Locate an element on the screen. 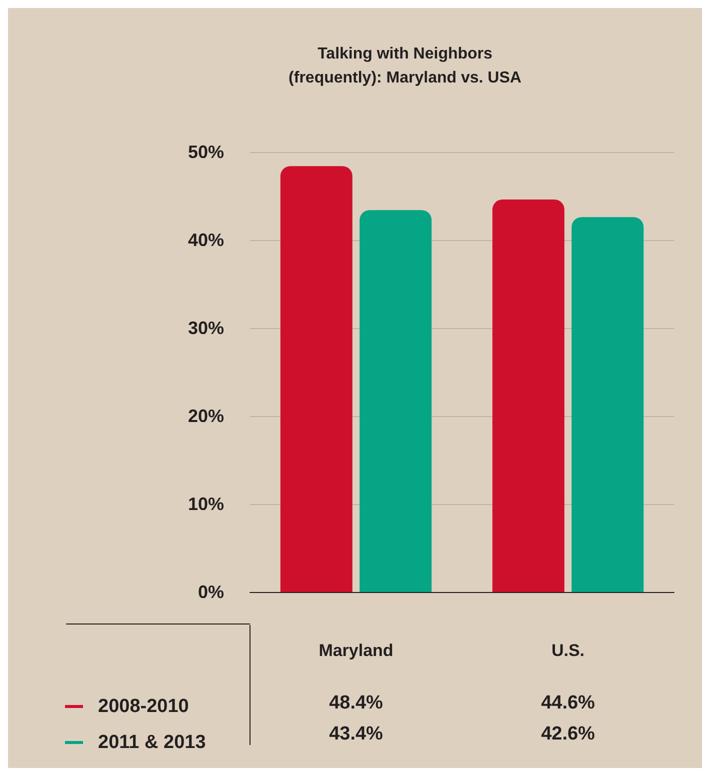  x-tick-label: Maryland is located at coordinates (356, 650).